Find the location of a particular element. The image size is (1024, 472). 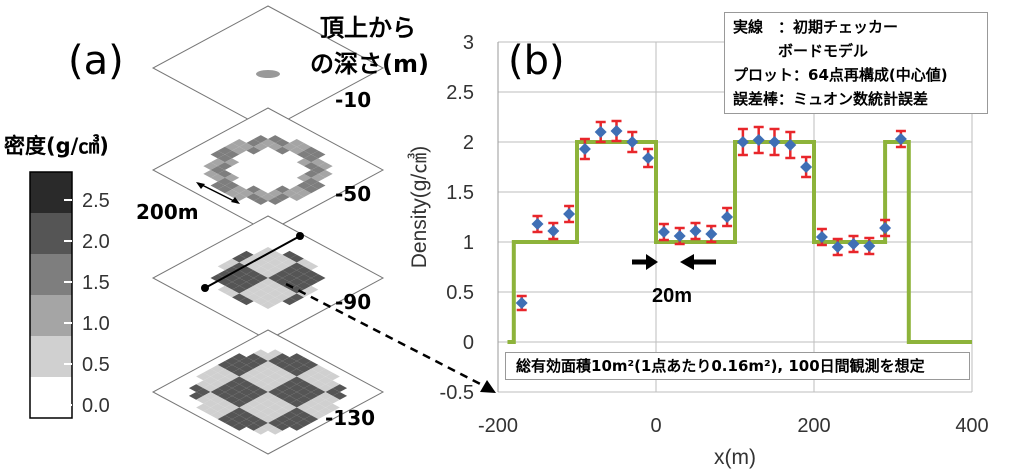

scale-label: 200m is located at coordinates (167, 212).